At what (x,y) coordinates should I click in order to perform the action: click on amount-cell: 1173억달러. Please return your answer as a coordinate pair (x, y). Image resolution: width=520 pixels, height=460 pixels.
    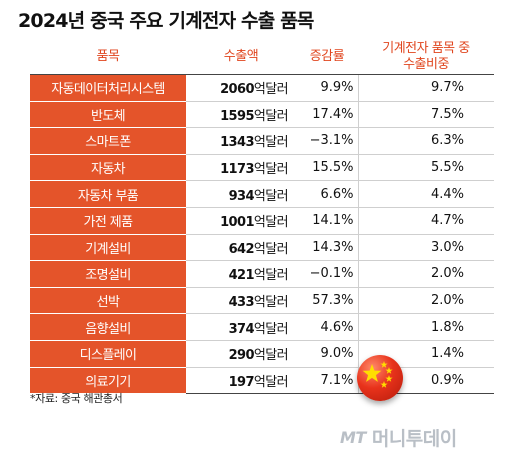
    Looking at the image, I should click on (241, 168).